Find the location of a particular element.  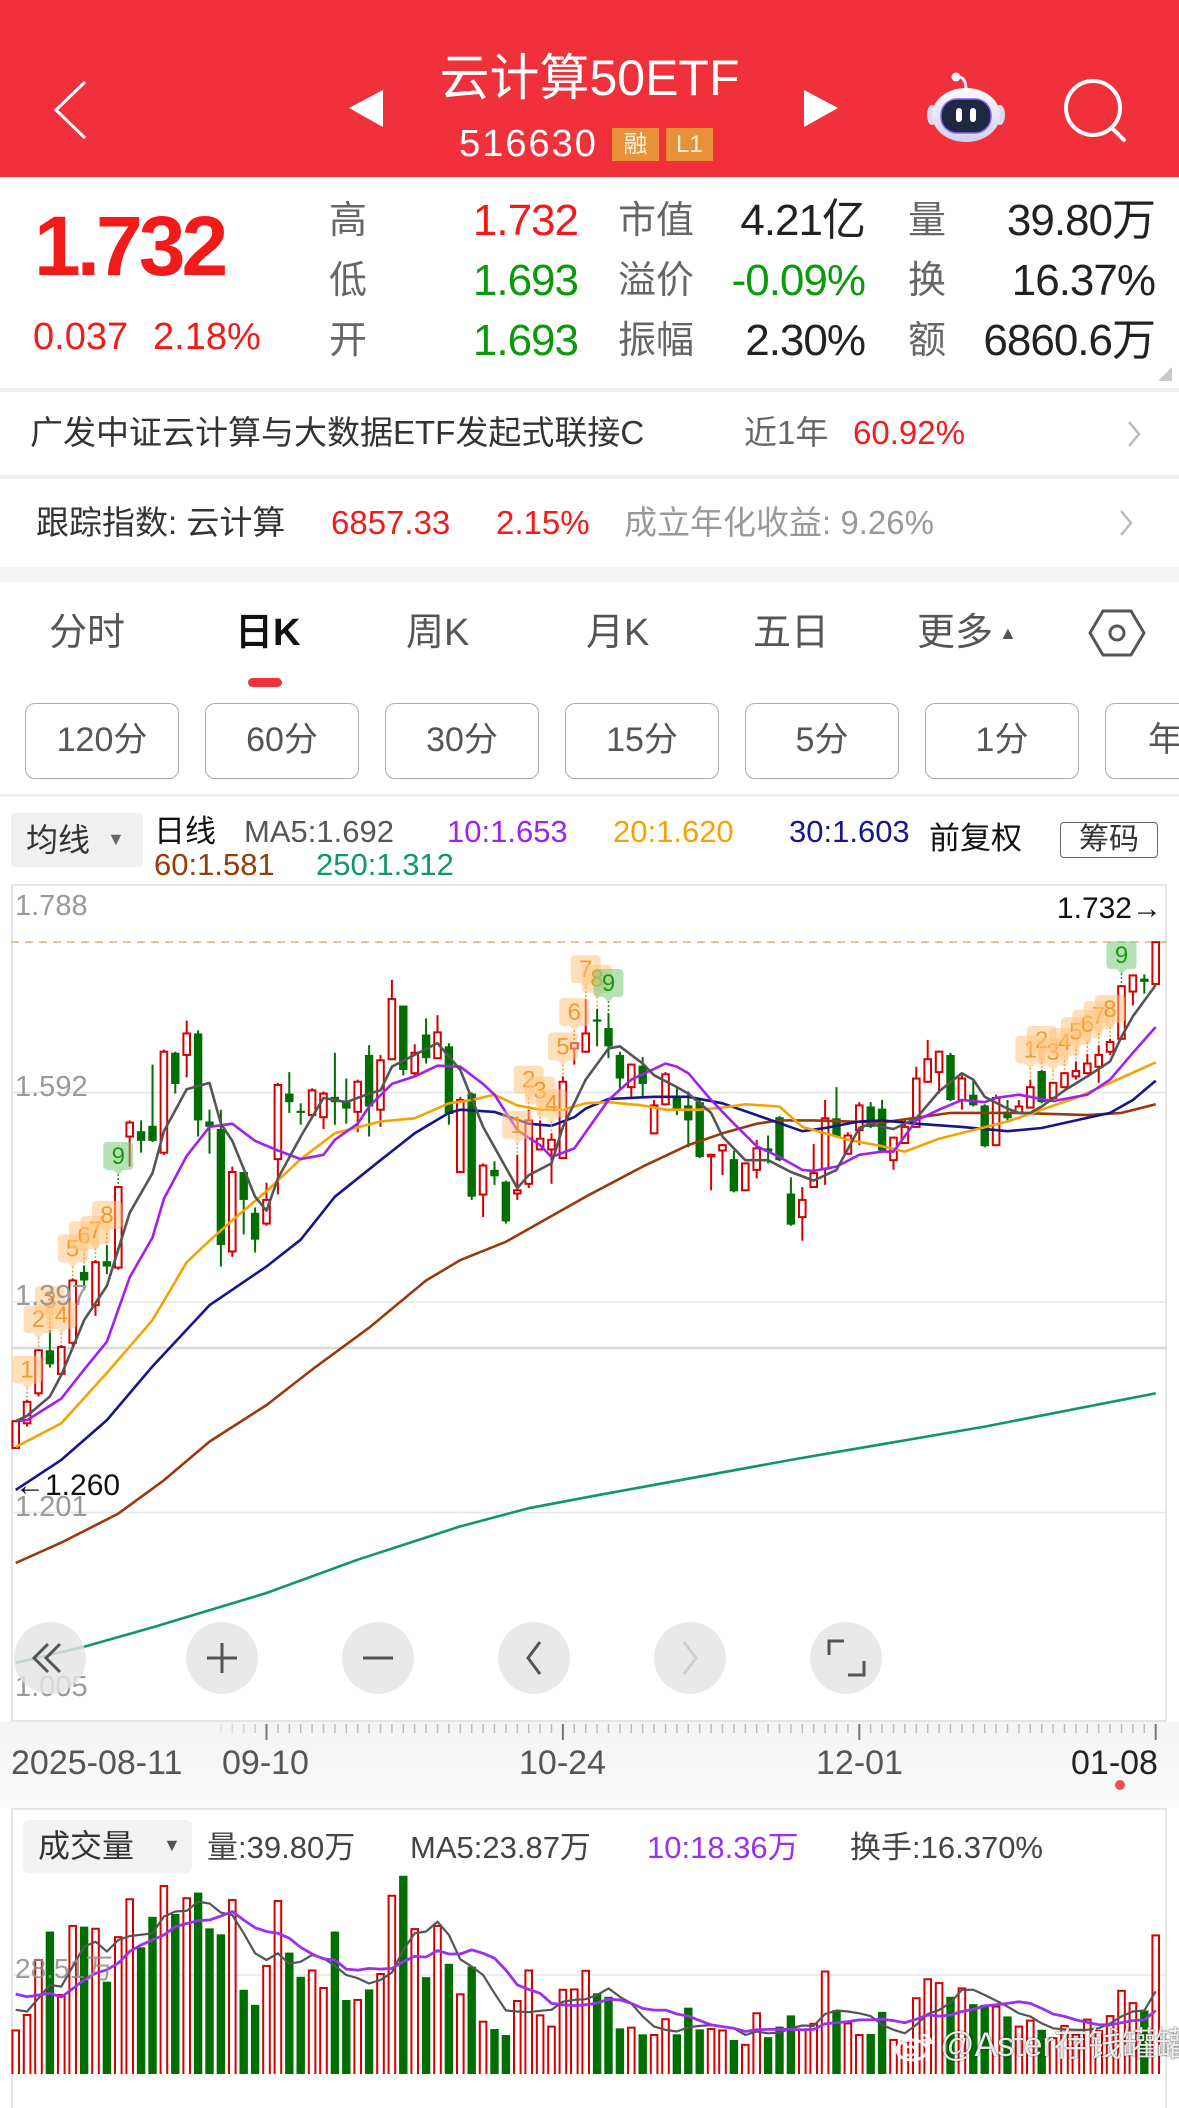

tab-more: 更多 ▲ is located at coordinates (967, 633).